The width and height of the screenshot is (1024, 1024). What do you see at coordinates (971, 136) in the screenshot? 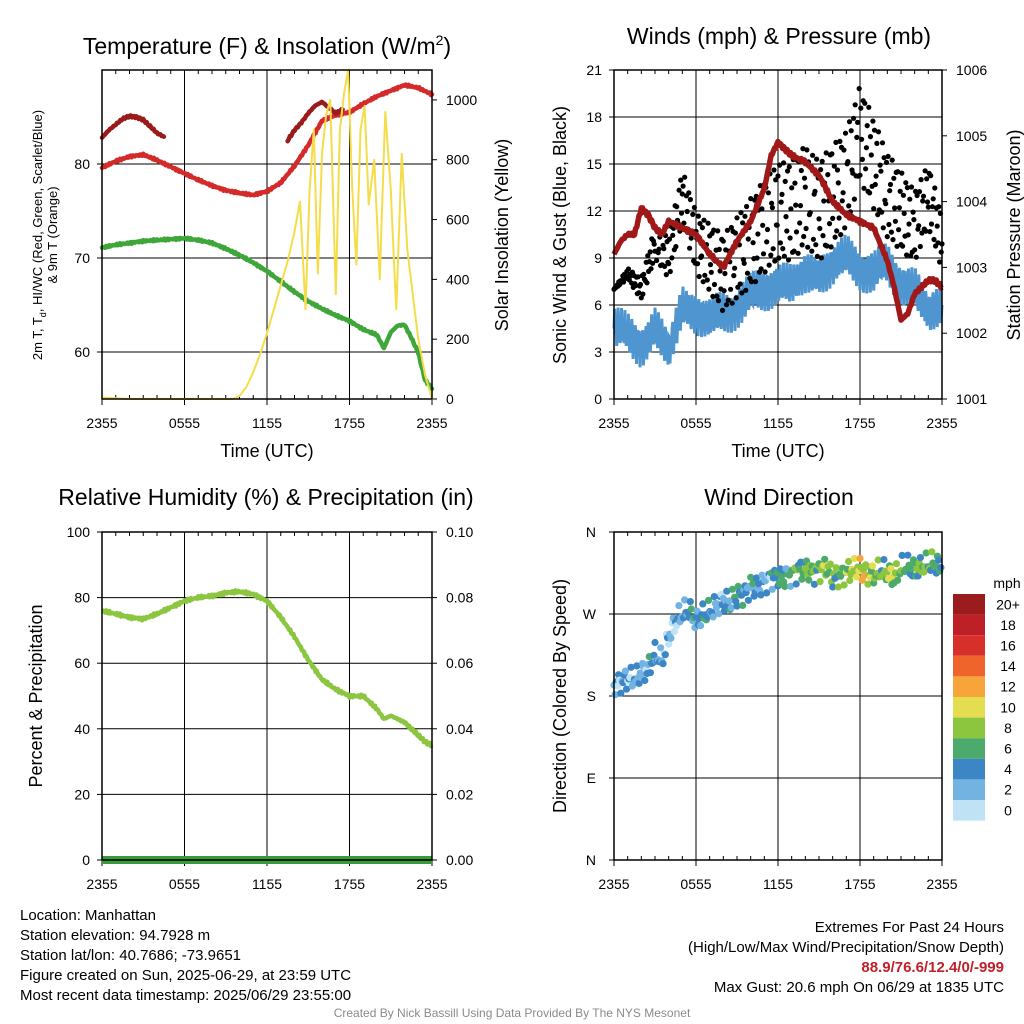
I see `y-tick-label-right: 1005` at bounding box center [971, 136].